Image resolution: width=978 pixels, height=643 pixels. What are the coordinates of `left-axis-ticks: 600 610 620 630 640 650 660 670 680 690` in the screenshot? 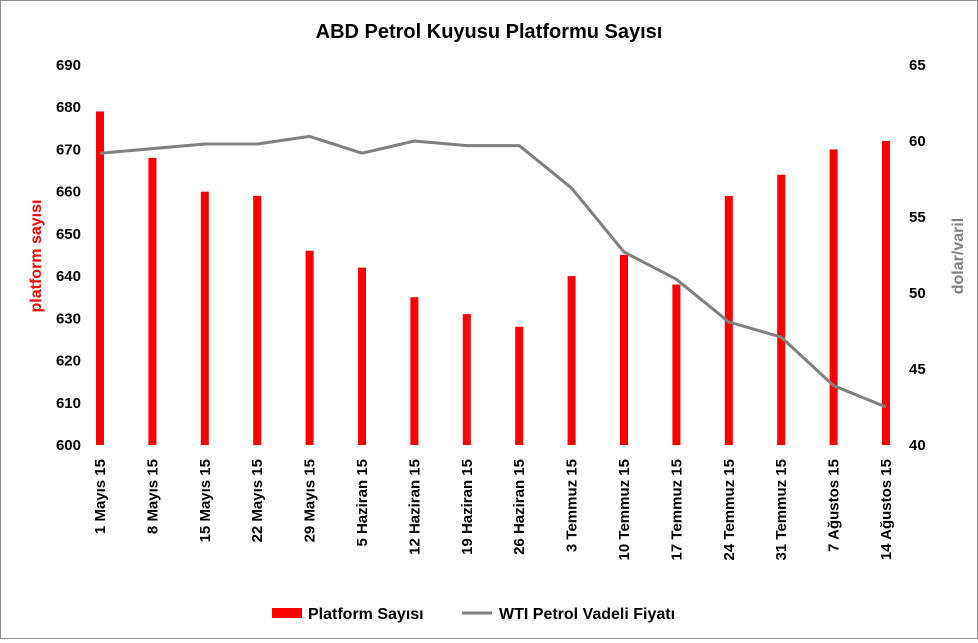 It's located at (68, 255).